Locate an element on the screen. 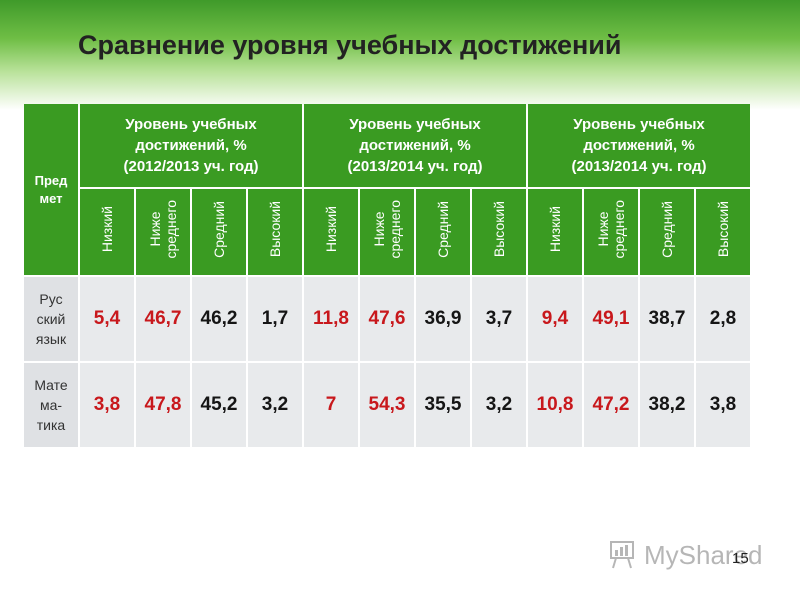 The image size is (800, 600). value-cell: 47,2 is located at coordinates (611, 405).